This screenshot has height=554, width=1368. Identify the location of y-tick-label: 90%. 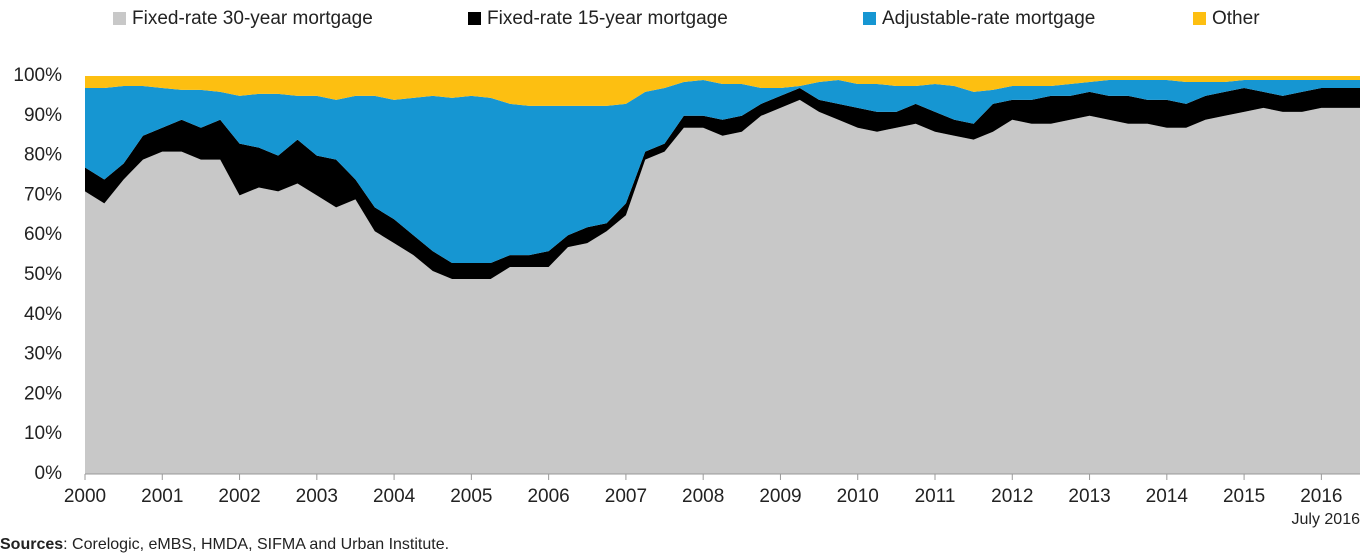
(43, 115).